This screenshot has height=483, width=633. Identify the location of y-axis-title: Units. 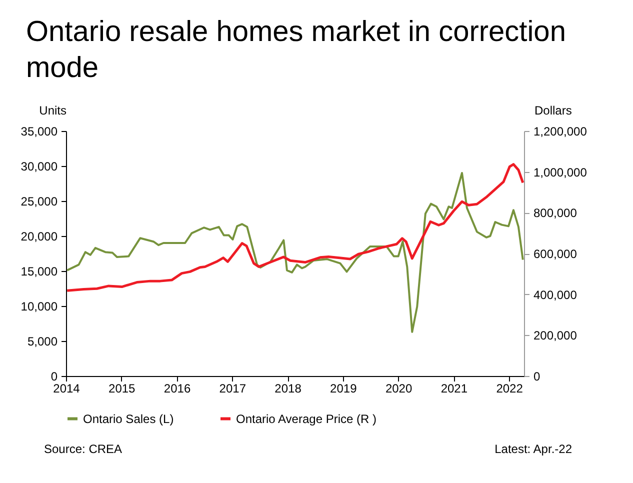
(52, 111).